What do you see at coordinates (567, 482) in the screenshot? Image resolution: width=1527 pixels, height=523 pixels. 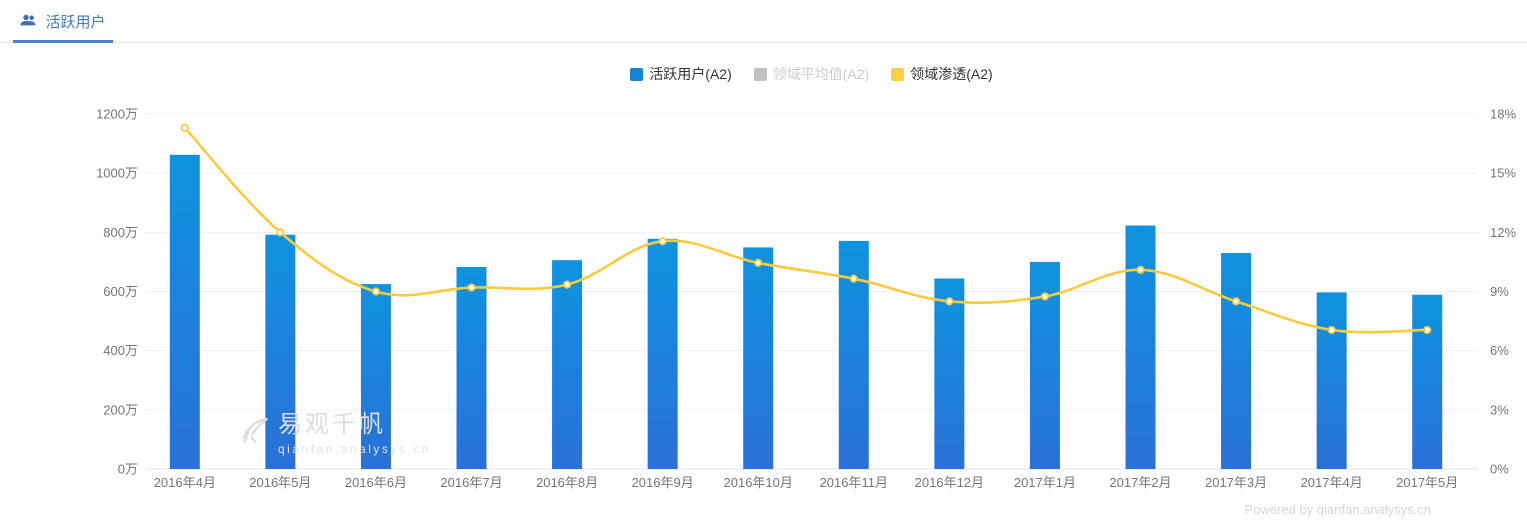 I see `x-axis-label: 2016年8月` at bounding box center [567, 482].